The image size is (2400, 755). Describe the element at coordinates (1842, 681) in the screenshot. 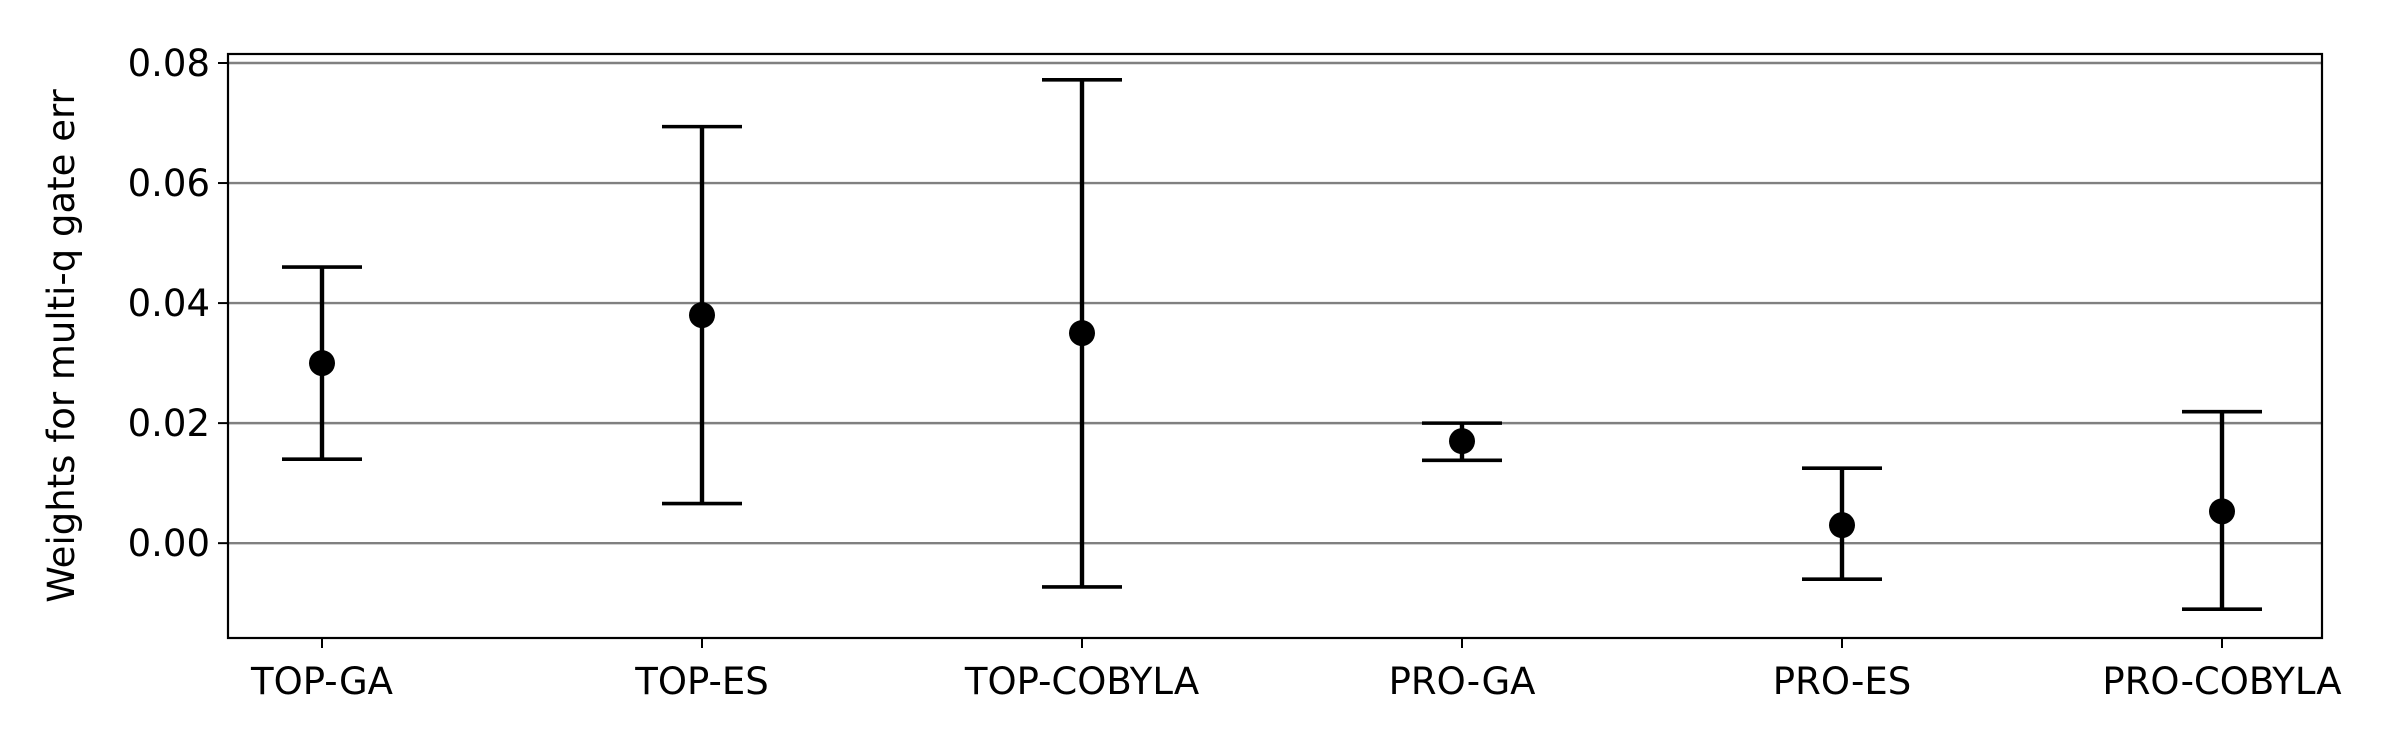

I see `x-tick-label: PRO-ES` at that location.